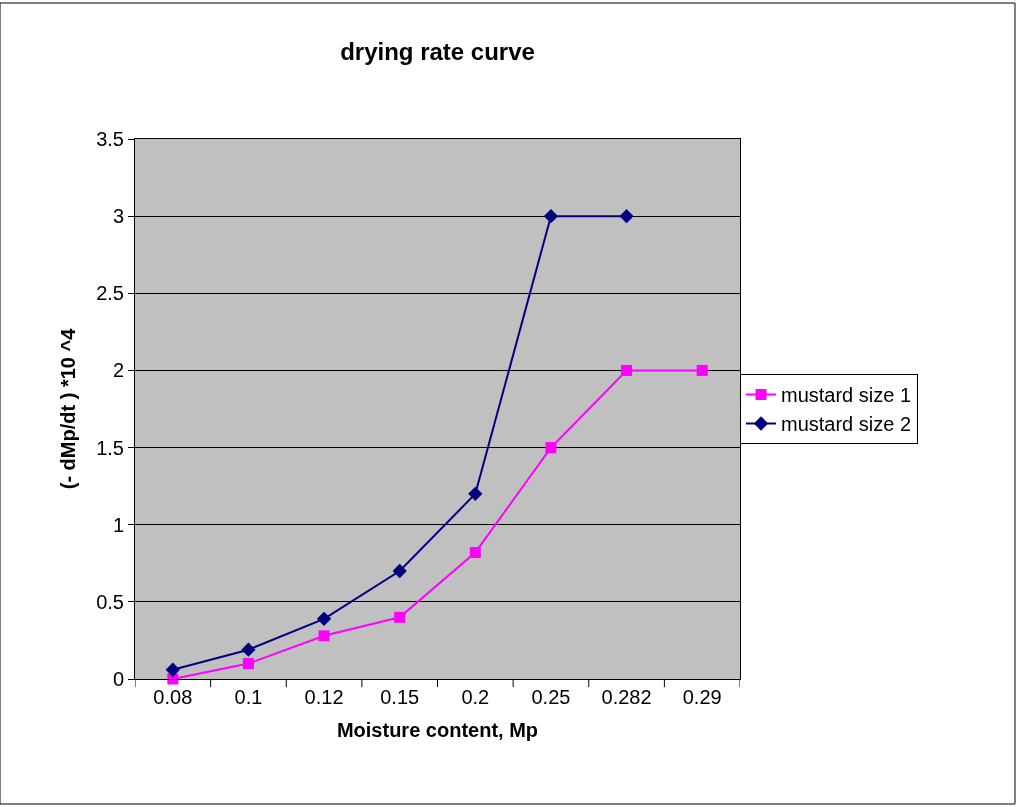 Image resolution: width=1018 pixels, height=807 pixels. Describe the element at coordinates (324, 697) in the screenshot. I see `x-tick-label: 0.12` at that location.